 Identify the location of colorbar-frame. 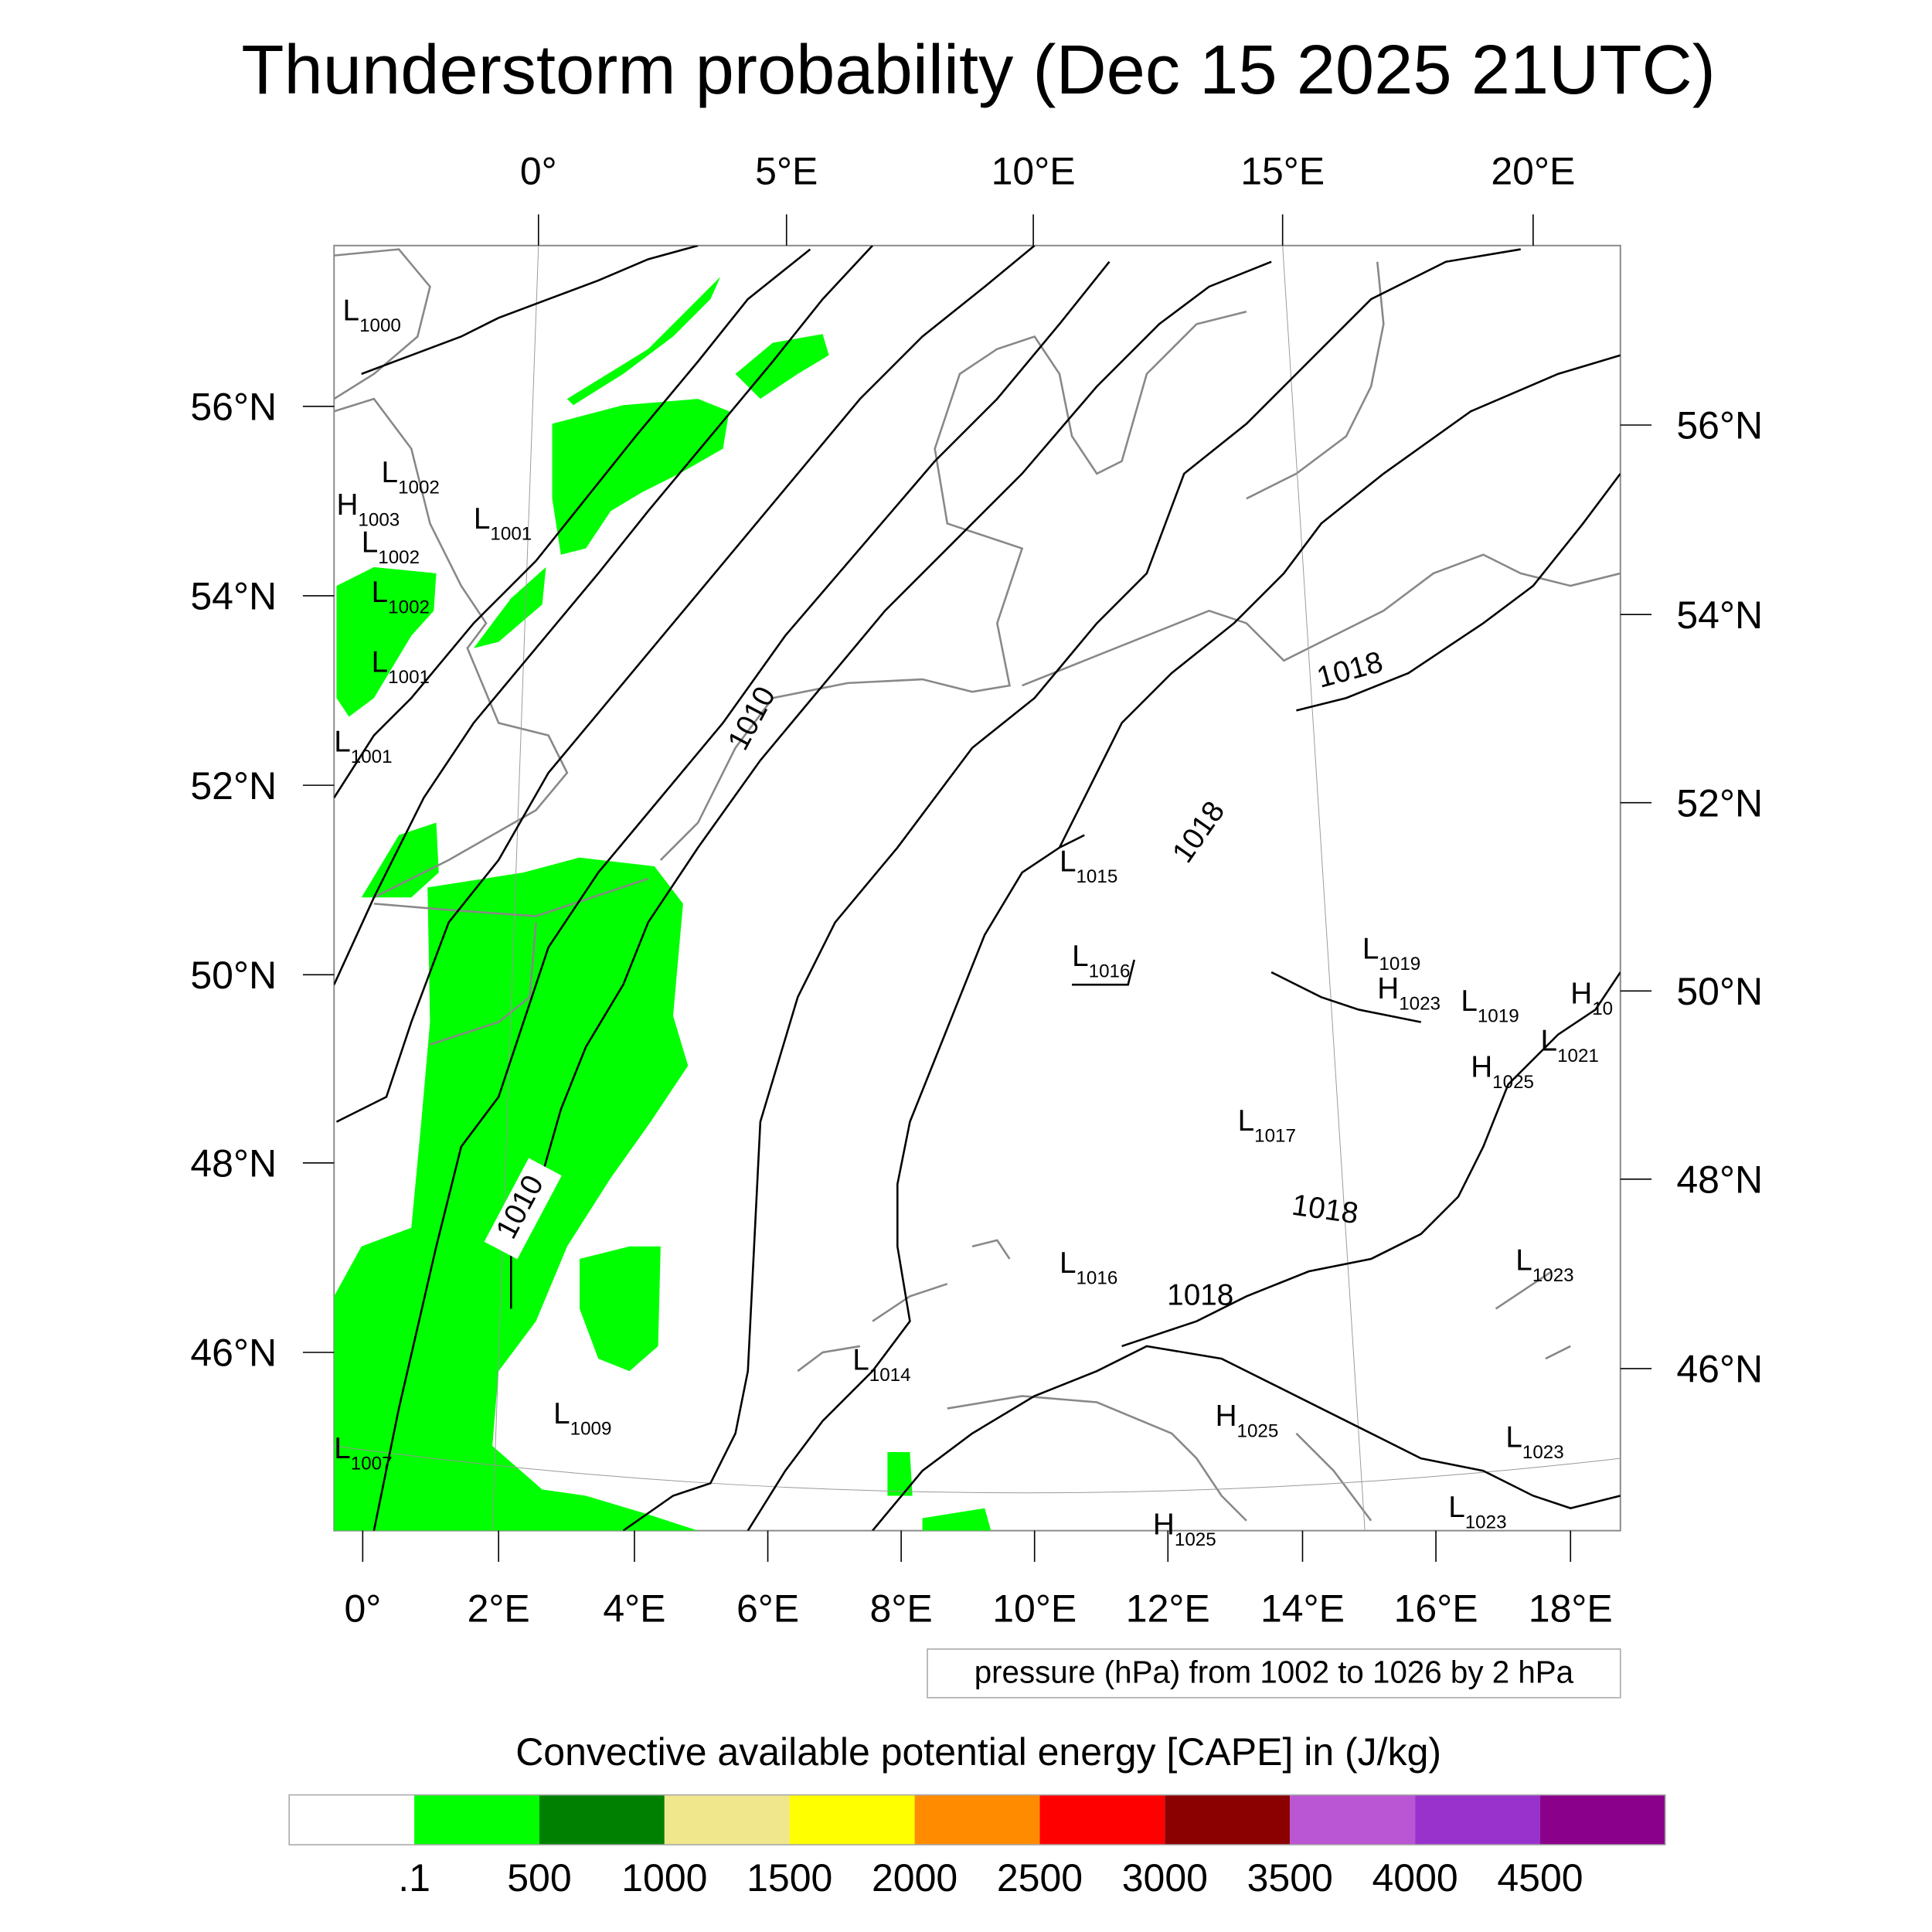
(977, 1820).